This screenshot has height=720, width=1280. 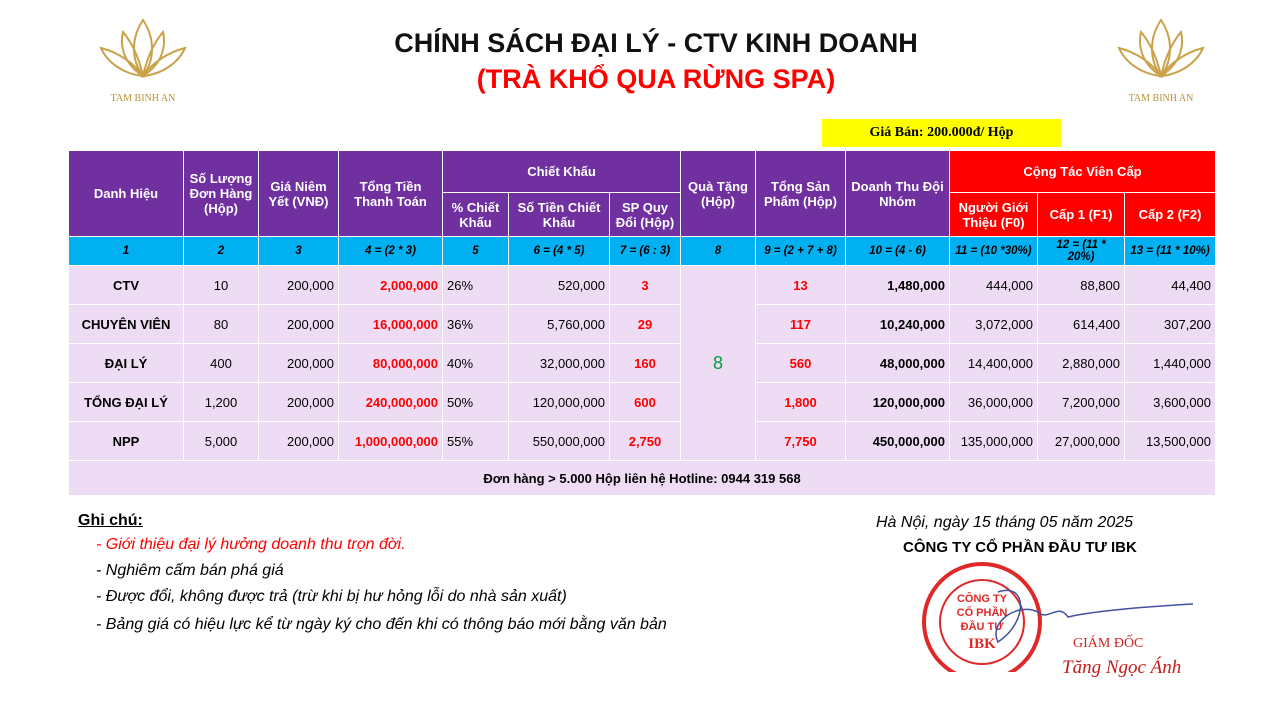 I want to click on table-cell: 7,200,000, so click(x=1081, y=402).